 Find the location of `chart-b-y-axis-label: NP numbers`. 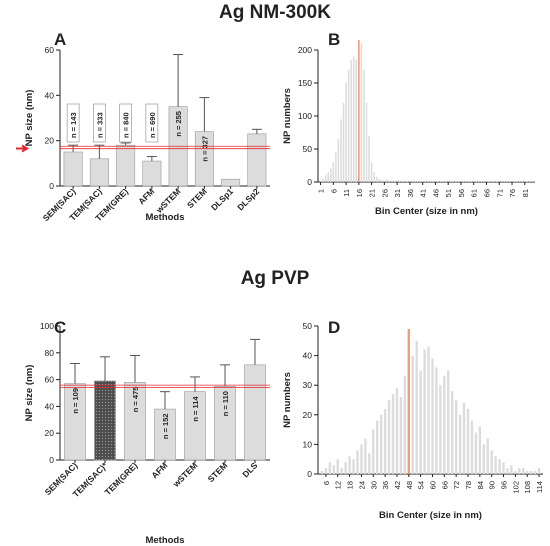

chart-b-y-axis-label: NP numbers is located at coordinates (287, 116).